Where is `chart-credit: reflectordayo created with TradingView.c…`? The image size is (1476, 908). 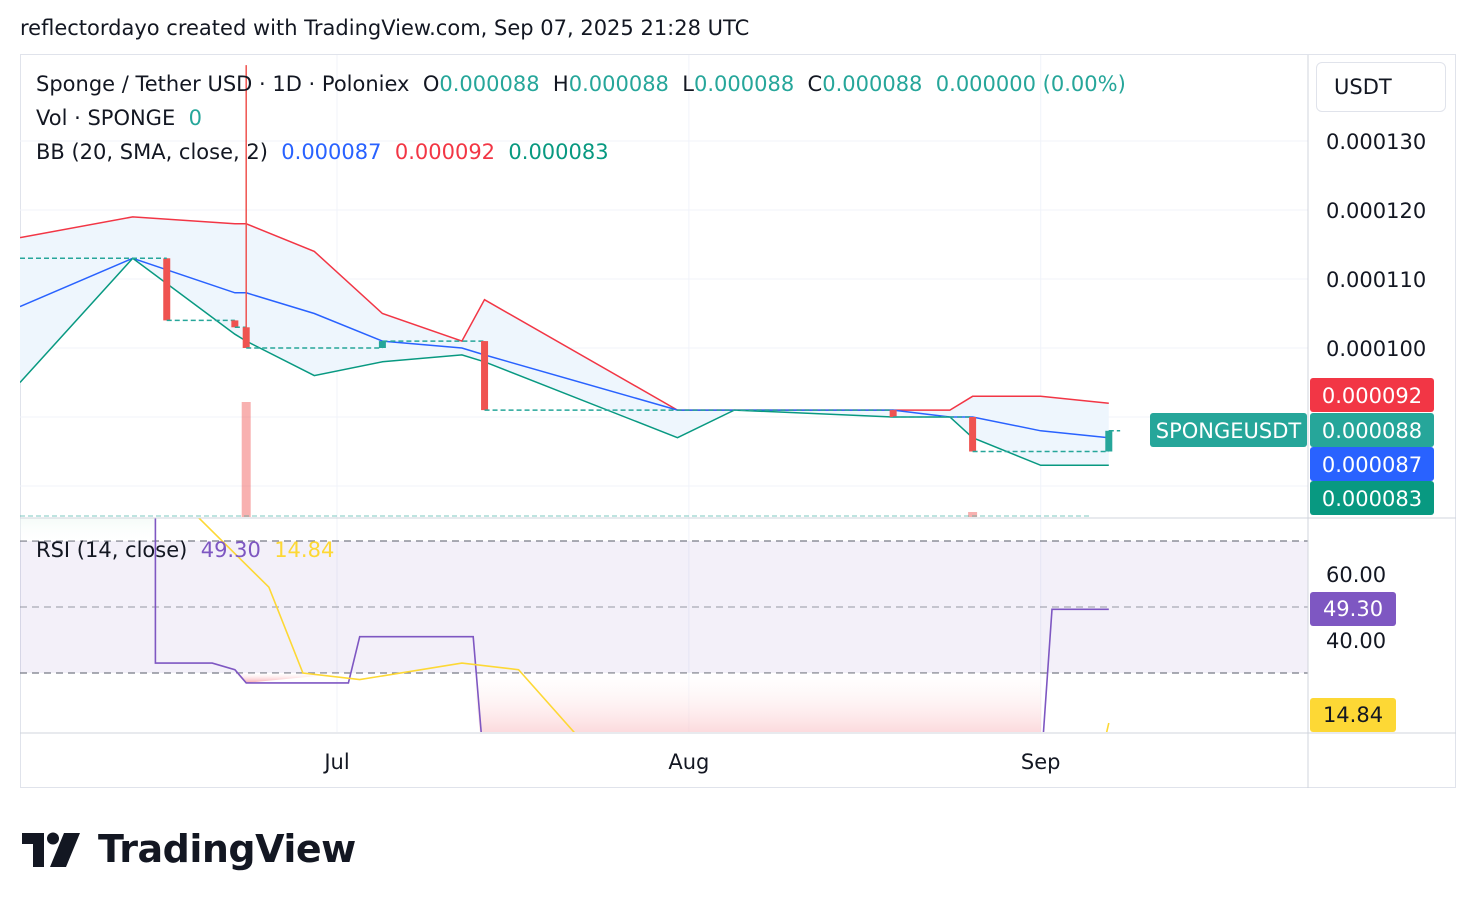
chart-credit: reflectordayo created with TradingView.c… is located at coordinates (385, 28).